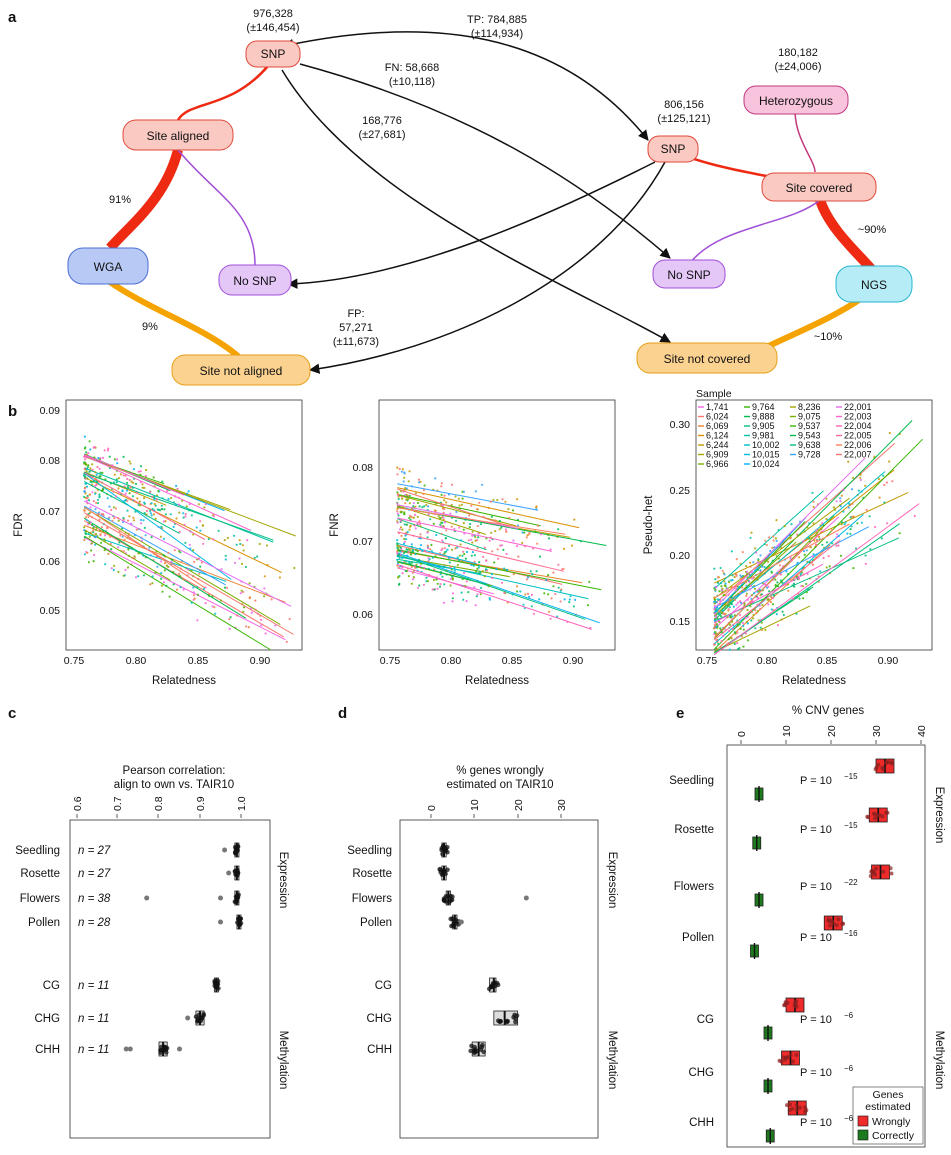  Describe the element at coordinates (273, 54) in the screenshot. I see `node-snp-left: SNP` at that location.